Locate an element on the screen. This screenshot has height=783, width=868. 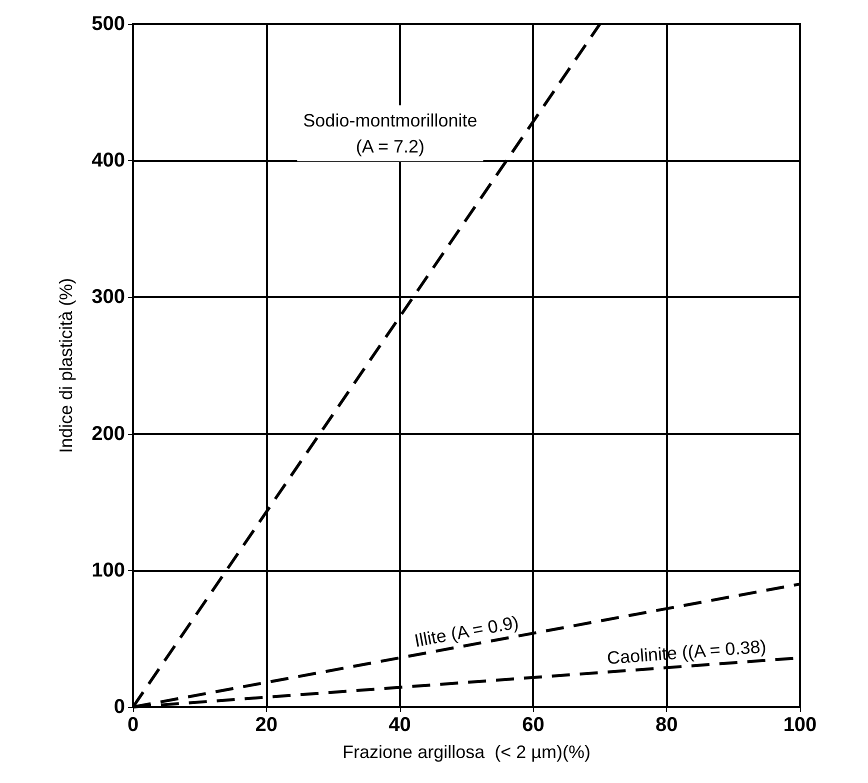
y-tick-label: 0 is located at coordinates (119, 707).